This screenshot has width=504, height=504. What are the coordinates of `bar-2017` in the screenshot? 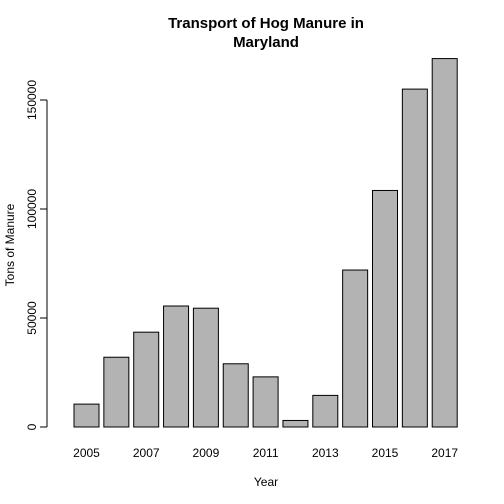 It's located at (444, 243).